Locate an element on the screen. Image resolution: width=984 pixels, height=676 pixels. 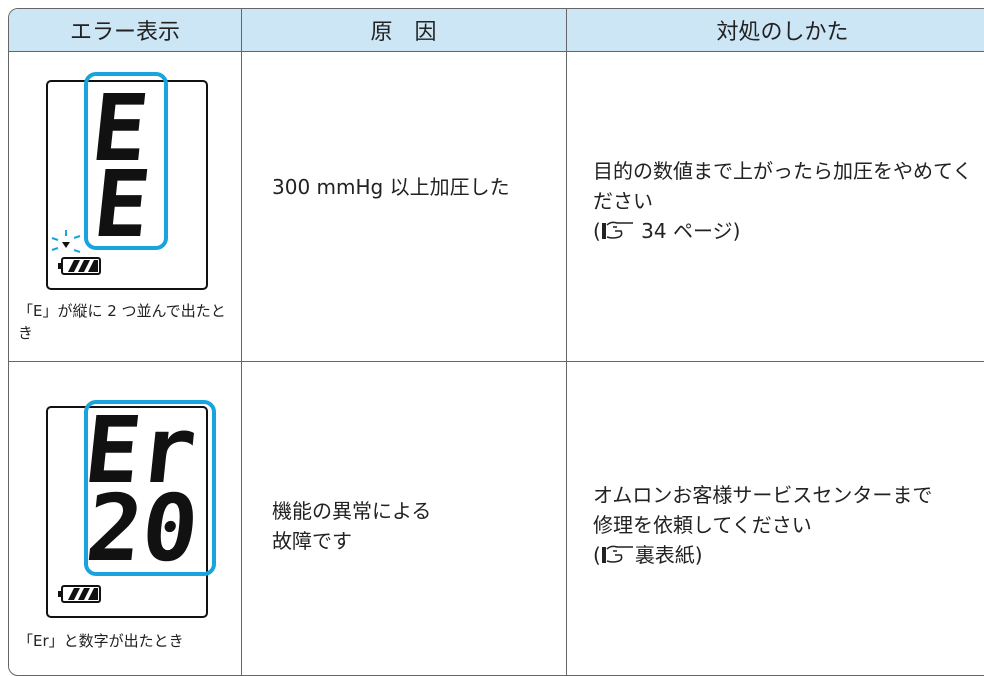
cause-line: 故障です is located at coordinates (312, 541).